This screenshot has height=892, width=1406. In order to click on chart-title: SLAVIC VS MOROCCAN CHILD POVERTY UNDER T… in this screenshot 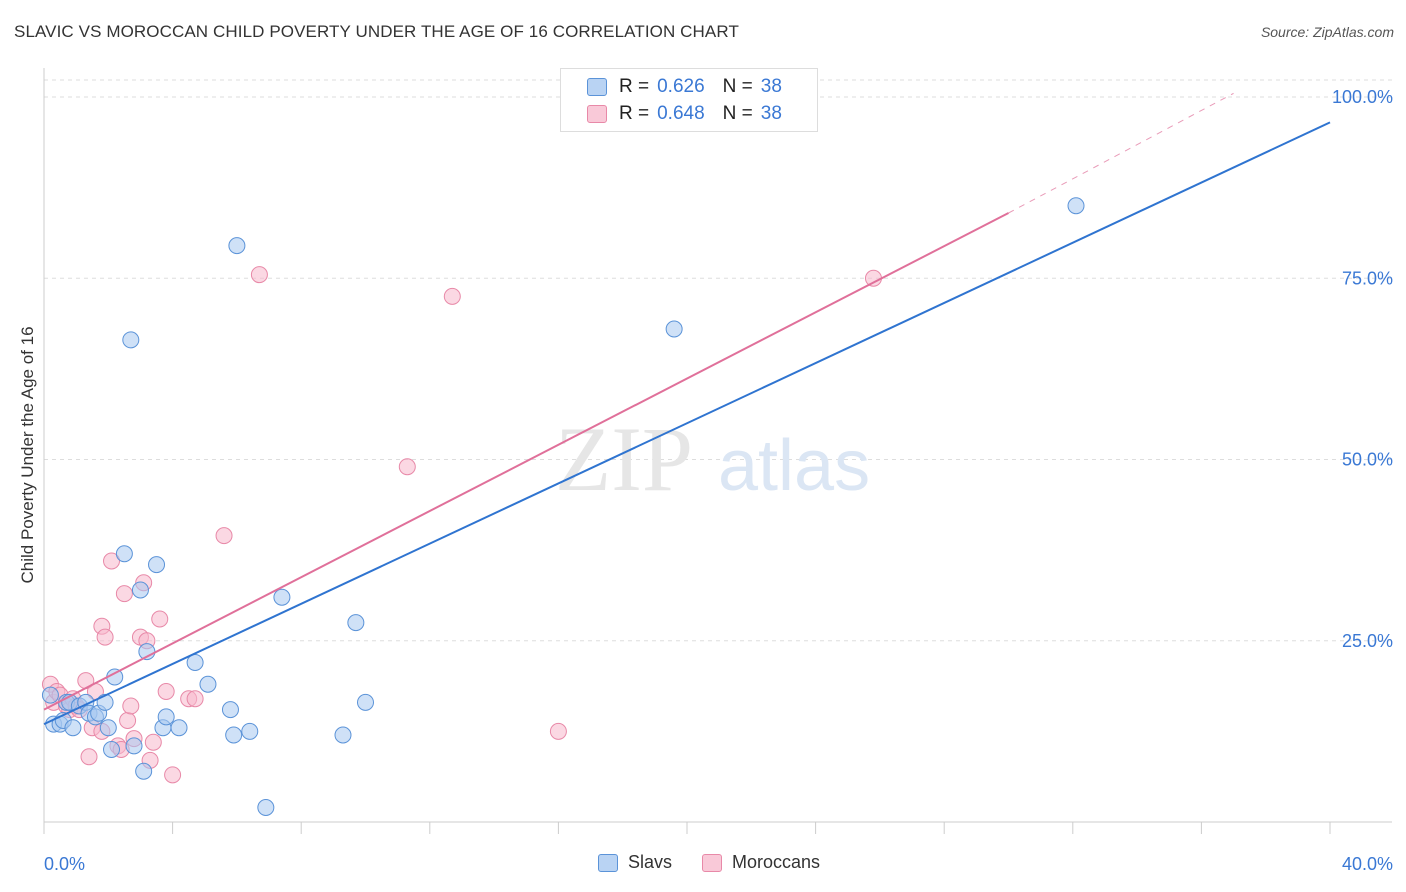, I will do `click(376, 31)`.